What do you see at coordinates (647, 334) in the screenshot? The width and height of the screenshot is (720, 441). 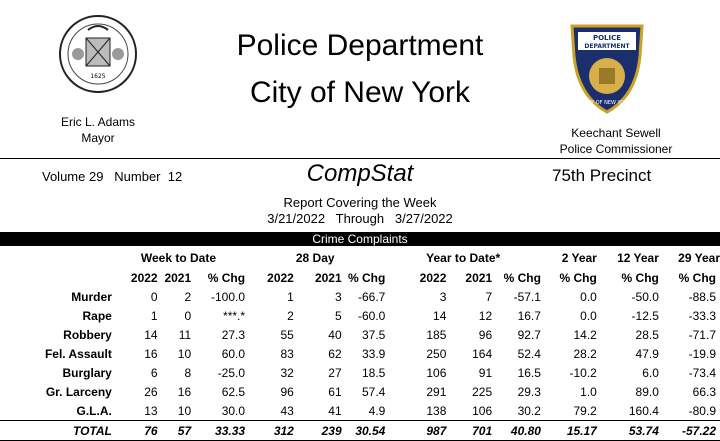 I see `table-cell: 28.5` at bounding box center [647, 334].